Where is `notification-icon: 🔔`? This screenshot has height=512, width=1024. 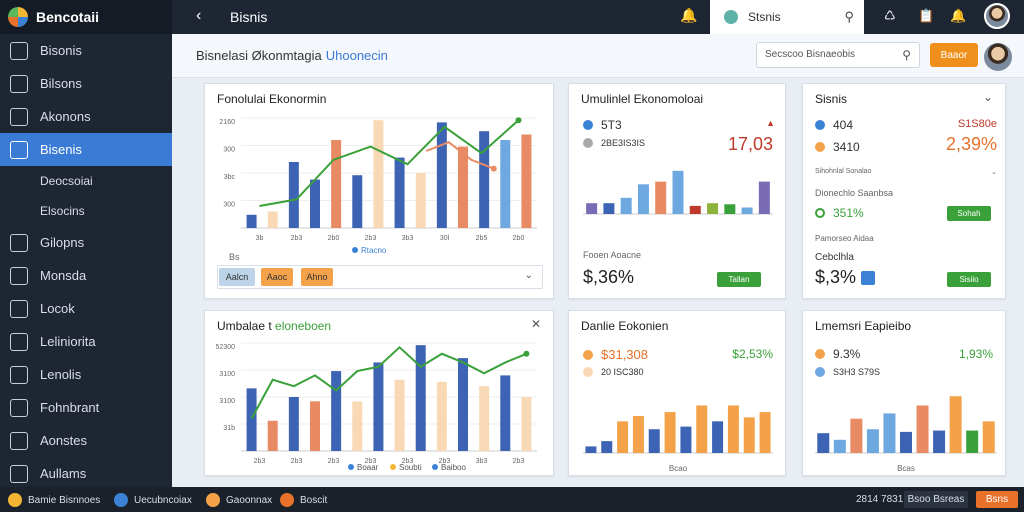
notification-icon: 🔔 is located at coordinates (689, 15).